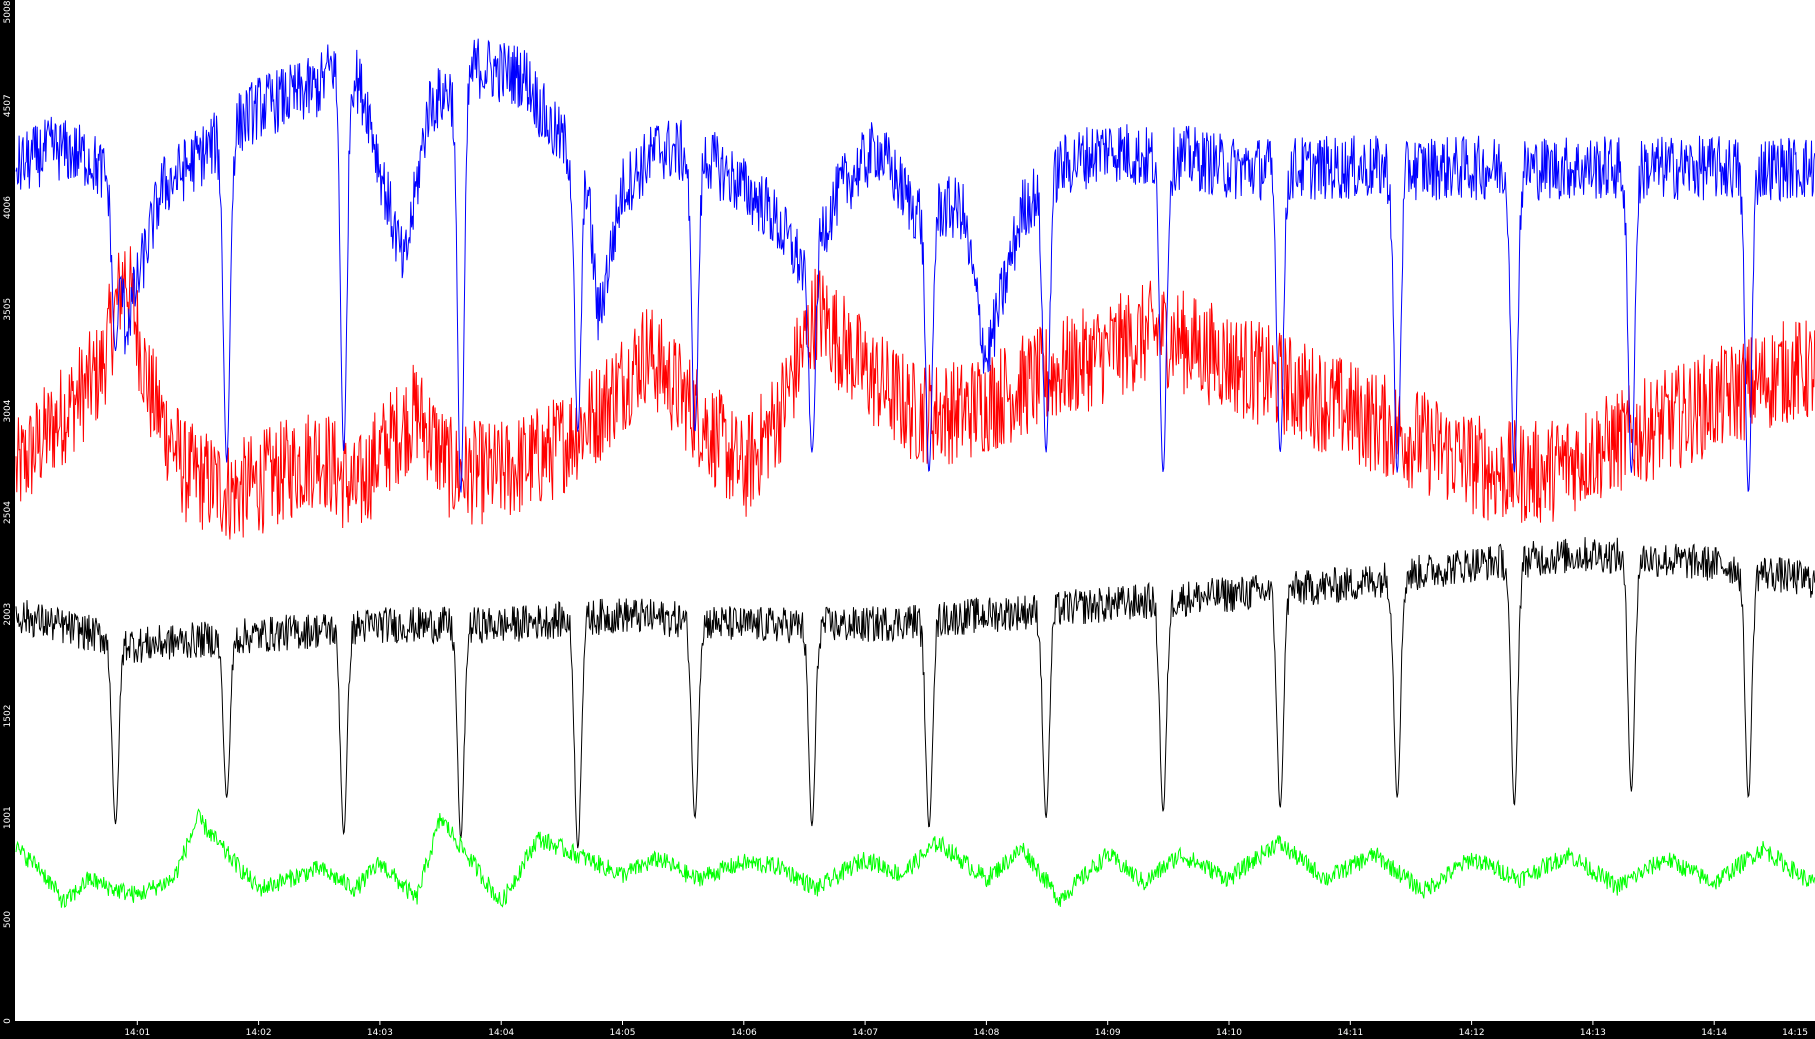 This screenshot has height=1039, width=1815. Describe the element at coordinates (986, 1033) in the screenshot. I see `x-tick-label: 14:08` at that location.